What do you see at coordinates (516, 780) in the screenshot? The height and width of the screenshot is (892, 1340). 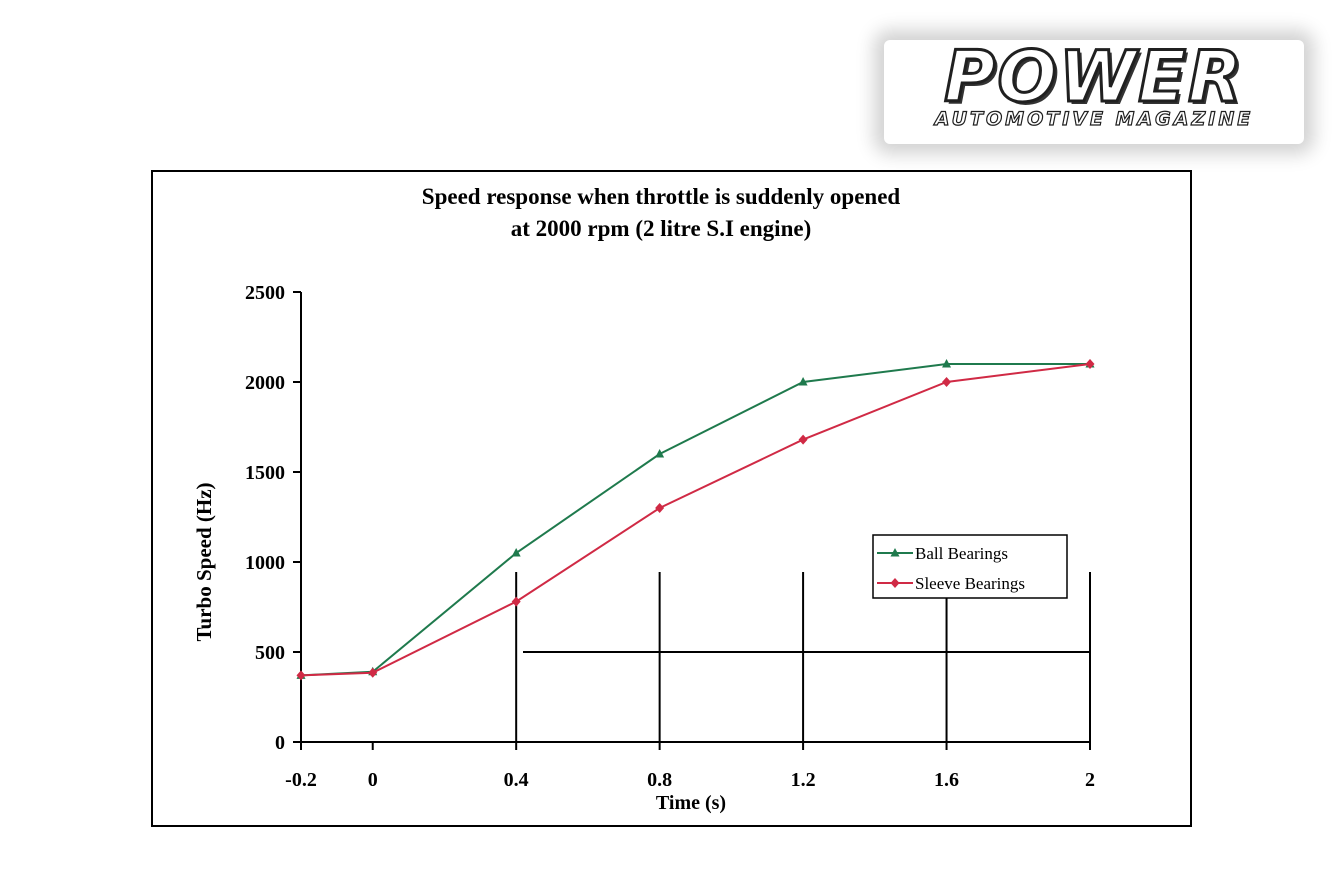 I see `x-tick-label: 0.4` at bounding box center [516, 780].